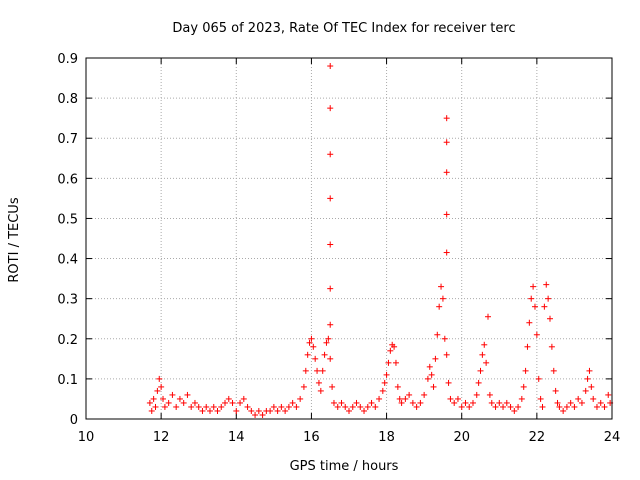 This screenshot has height=480, width=640. What do you see at coordinates (86, 437) in the screenshot?
I see `x-tick-label: 10` at bounding box center [86, 437].